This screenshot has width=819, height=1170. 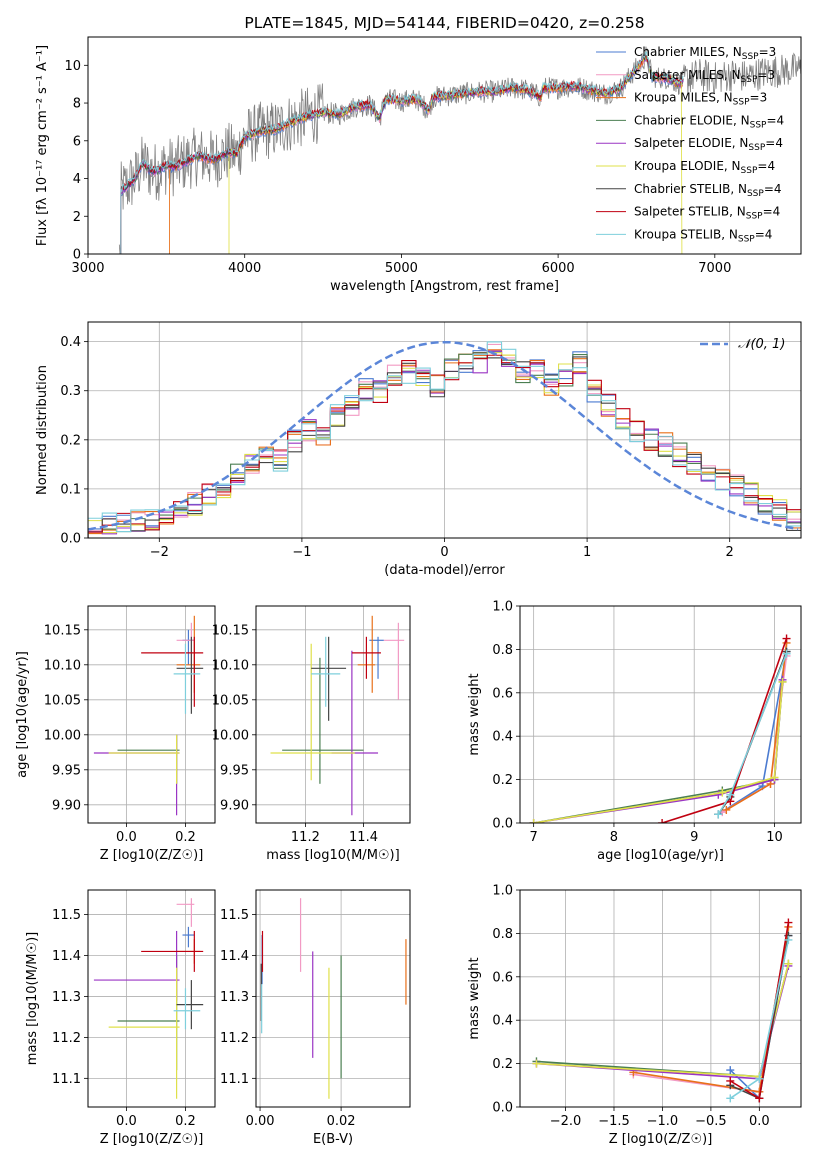 What do you see at coordinates (185, 837) in the screenshot?
I see `tick-label-x: 0.2` at bounding box center [185, 837].